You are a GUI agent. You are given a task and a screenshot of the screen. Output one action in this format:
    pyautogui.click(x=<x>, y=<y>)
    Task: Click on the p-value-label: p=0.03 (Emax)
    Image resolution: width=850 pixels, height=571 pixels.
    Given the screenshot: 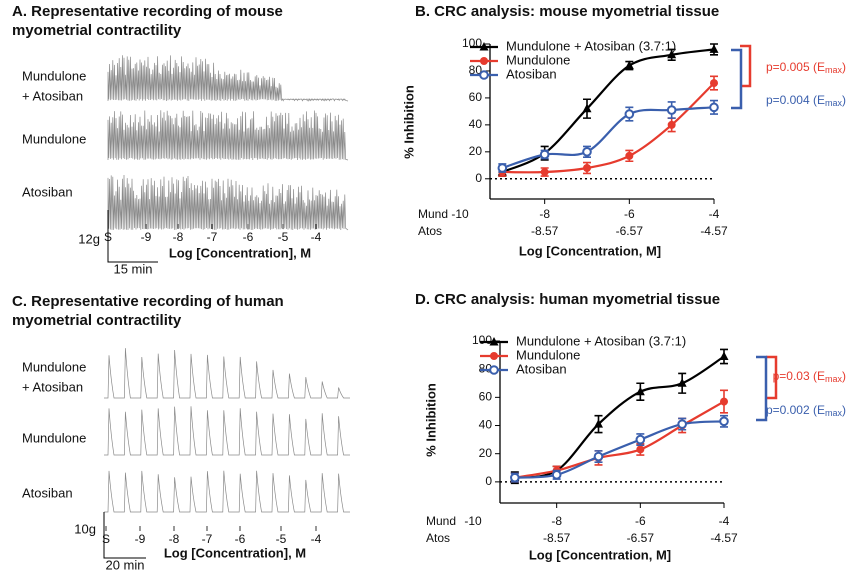 What is the action you would take?
    pyautogui.click(x=809, y=376)
    